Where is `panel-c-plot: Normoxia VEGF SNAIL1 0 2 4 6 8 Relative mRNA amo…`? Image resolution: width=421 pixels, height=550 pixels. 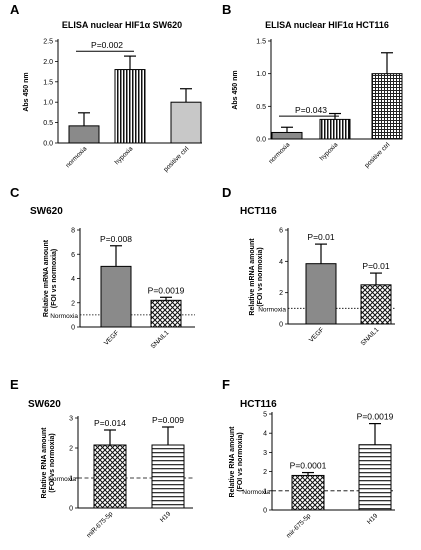 panel-c-plot: Normoxia VEGF SNAIL1 0 2 4 6 8 Relative mRNA amo… is located at coordinates (119, 289).